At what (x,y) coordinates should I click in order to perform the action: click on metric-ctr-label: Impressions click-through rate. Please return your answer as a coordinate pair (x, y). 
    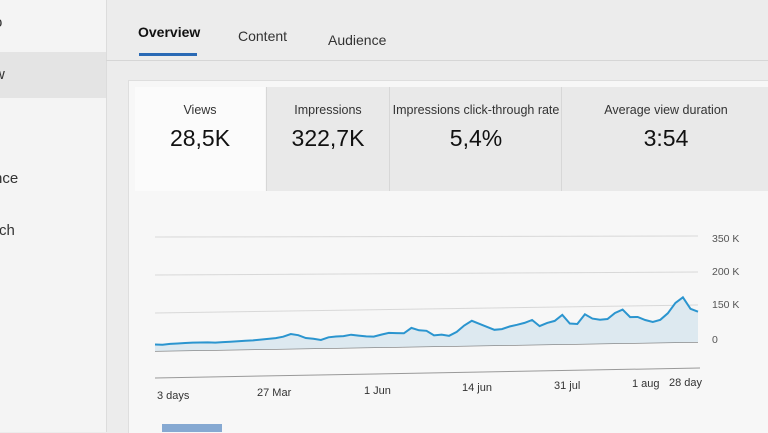
    Looking at the image, I should click on (476, 110).